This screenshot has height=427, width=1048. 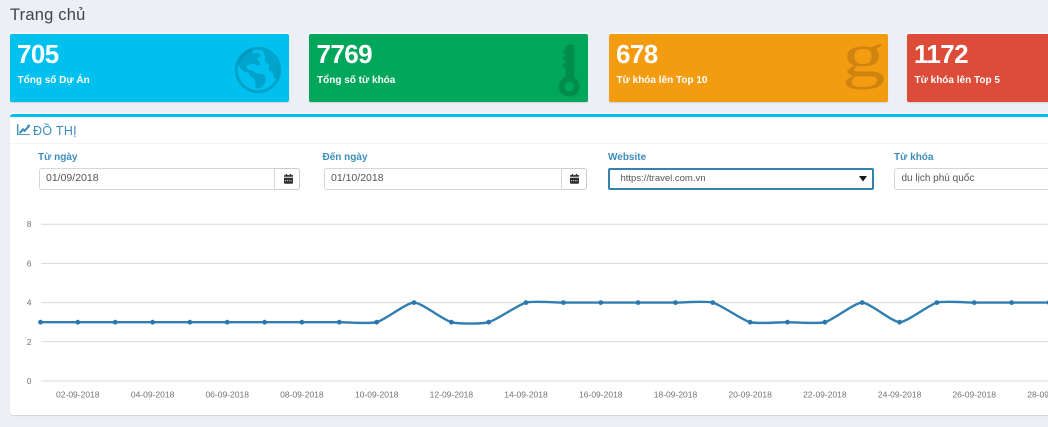 I want to click on svg-text: 6, so click(x=29, y=263).